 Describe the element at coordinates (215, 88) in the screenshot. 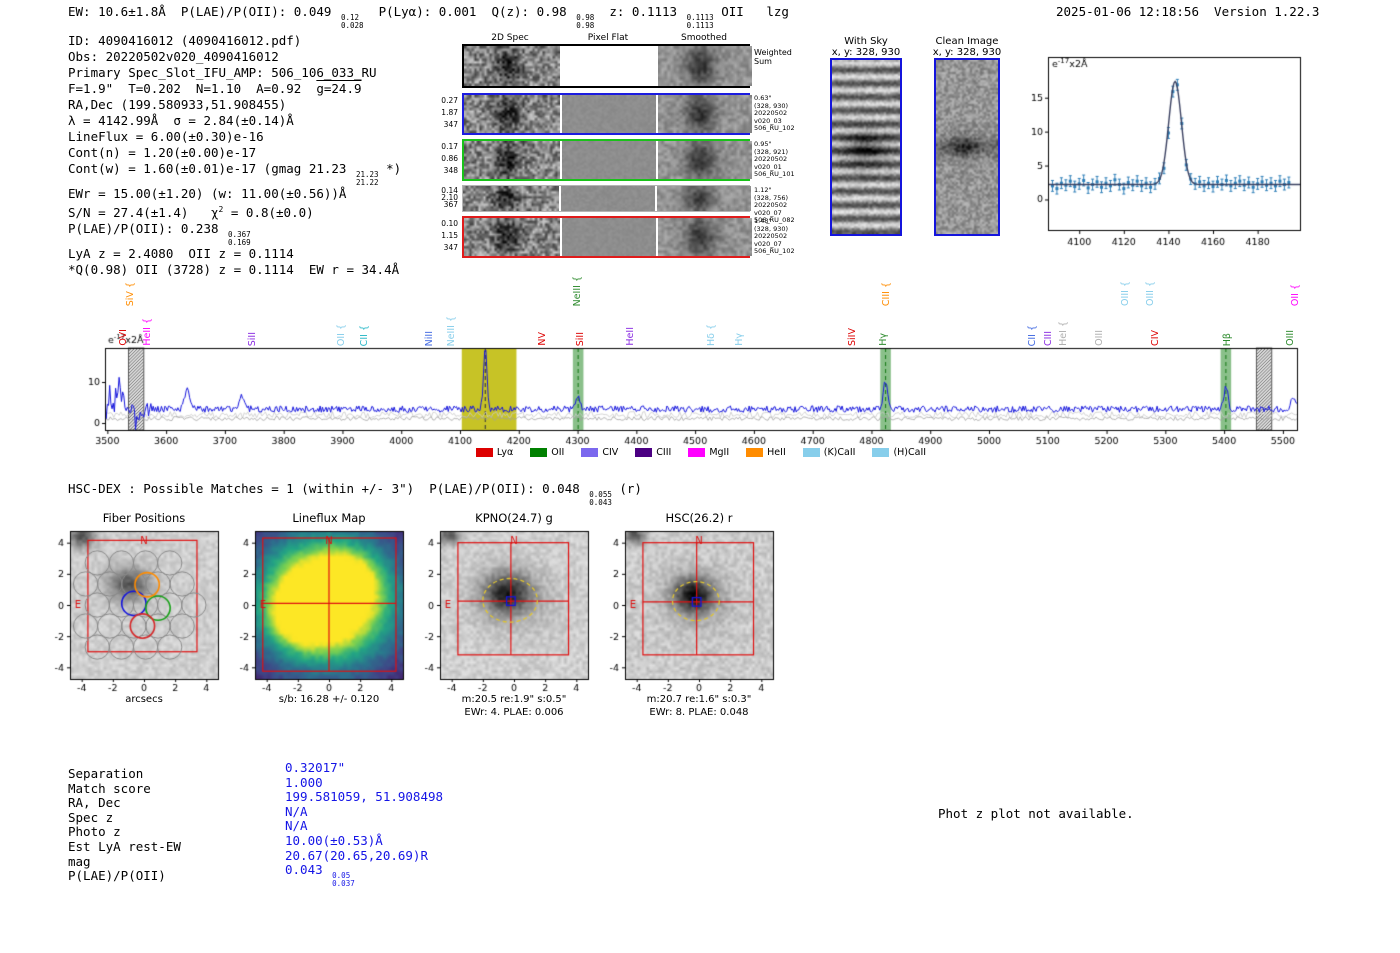

I see `metadata-line: F=1.9" T=0.202 N=1.10 A=0.92 g=24.9` at that location.